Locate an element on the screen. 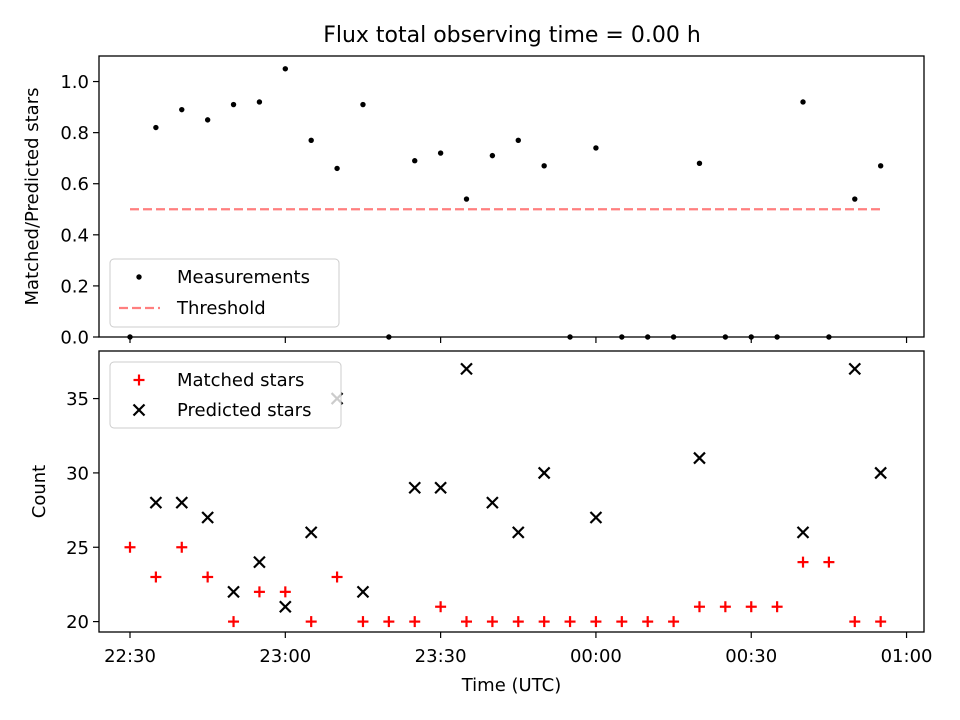 The width and height of the screenshot is (960, 720). x-axis-label: Time (UTC) is located at coordinates (511, 685).